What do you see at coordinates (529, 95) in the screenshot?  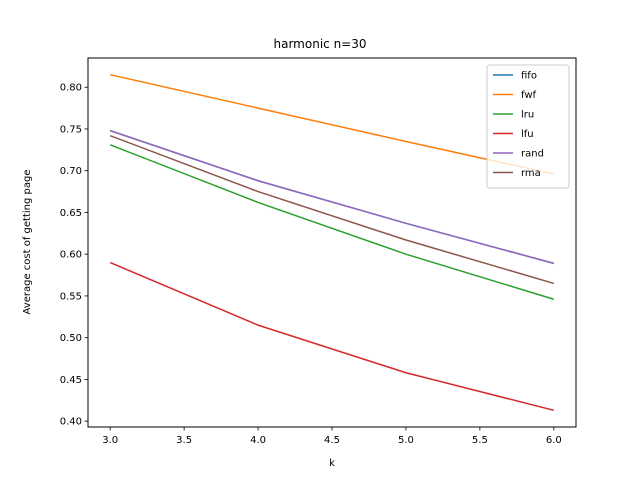 I see `legend-label-fwf: fwf` at bounding box center [529, 95].